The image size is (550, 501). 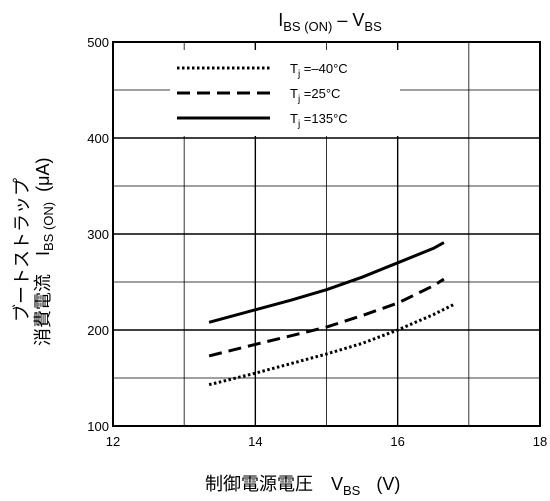 What do you see at coordinates (21, 250) in the screenshot?
I see `y-axis-label-line1: ブートストラップ` at bounding box center [21, 250].